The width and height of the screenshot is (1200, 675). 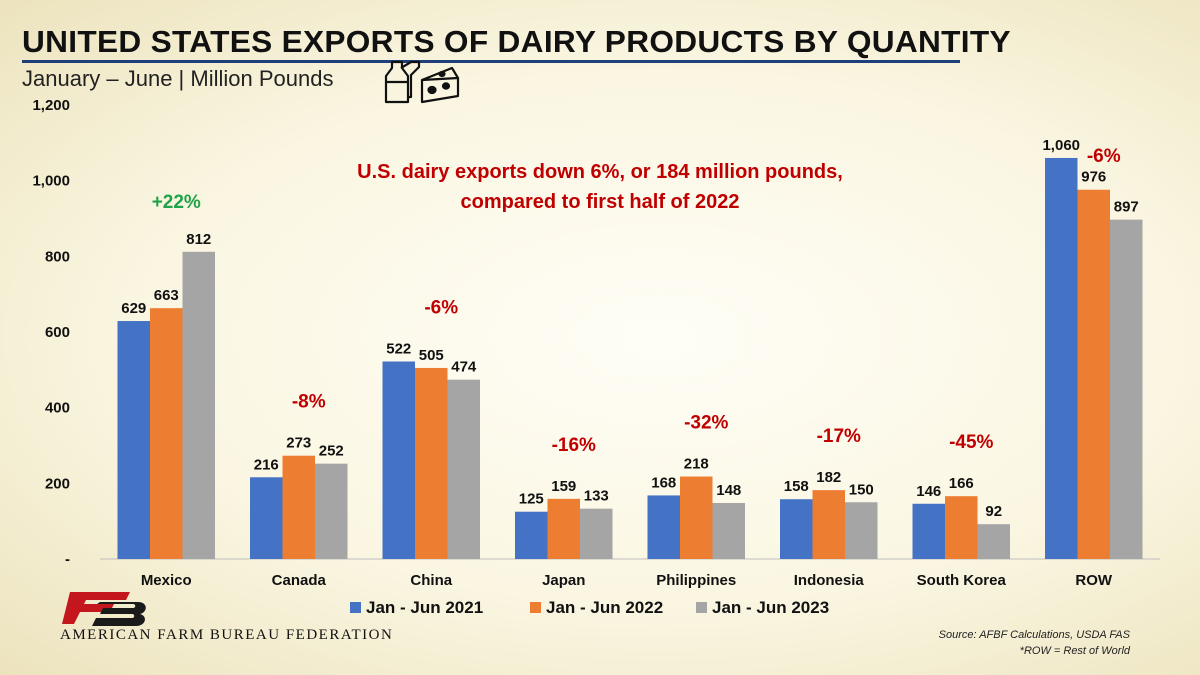 I want to click on data-label: 166, so click(x=961, y=483).